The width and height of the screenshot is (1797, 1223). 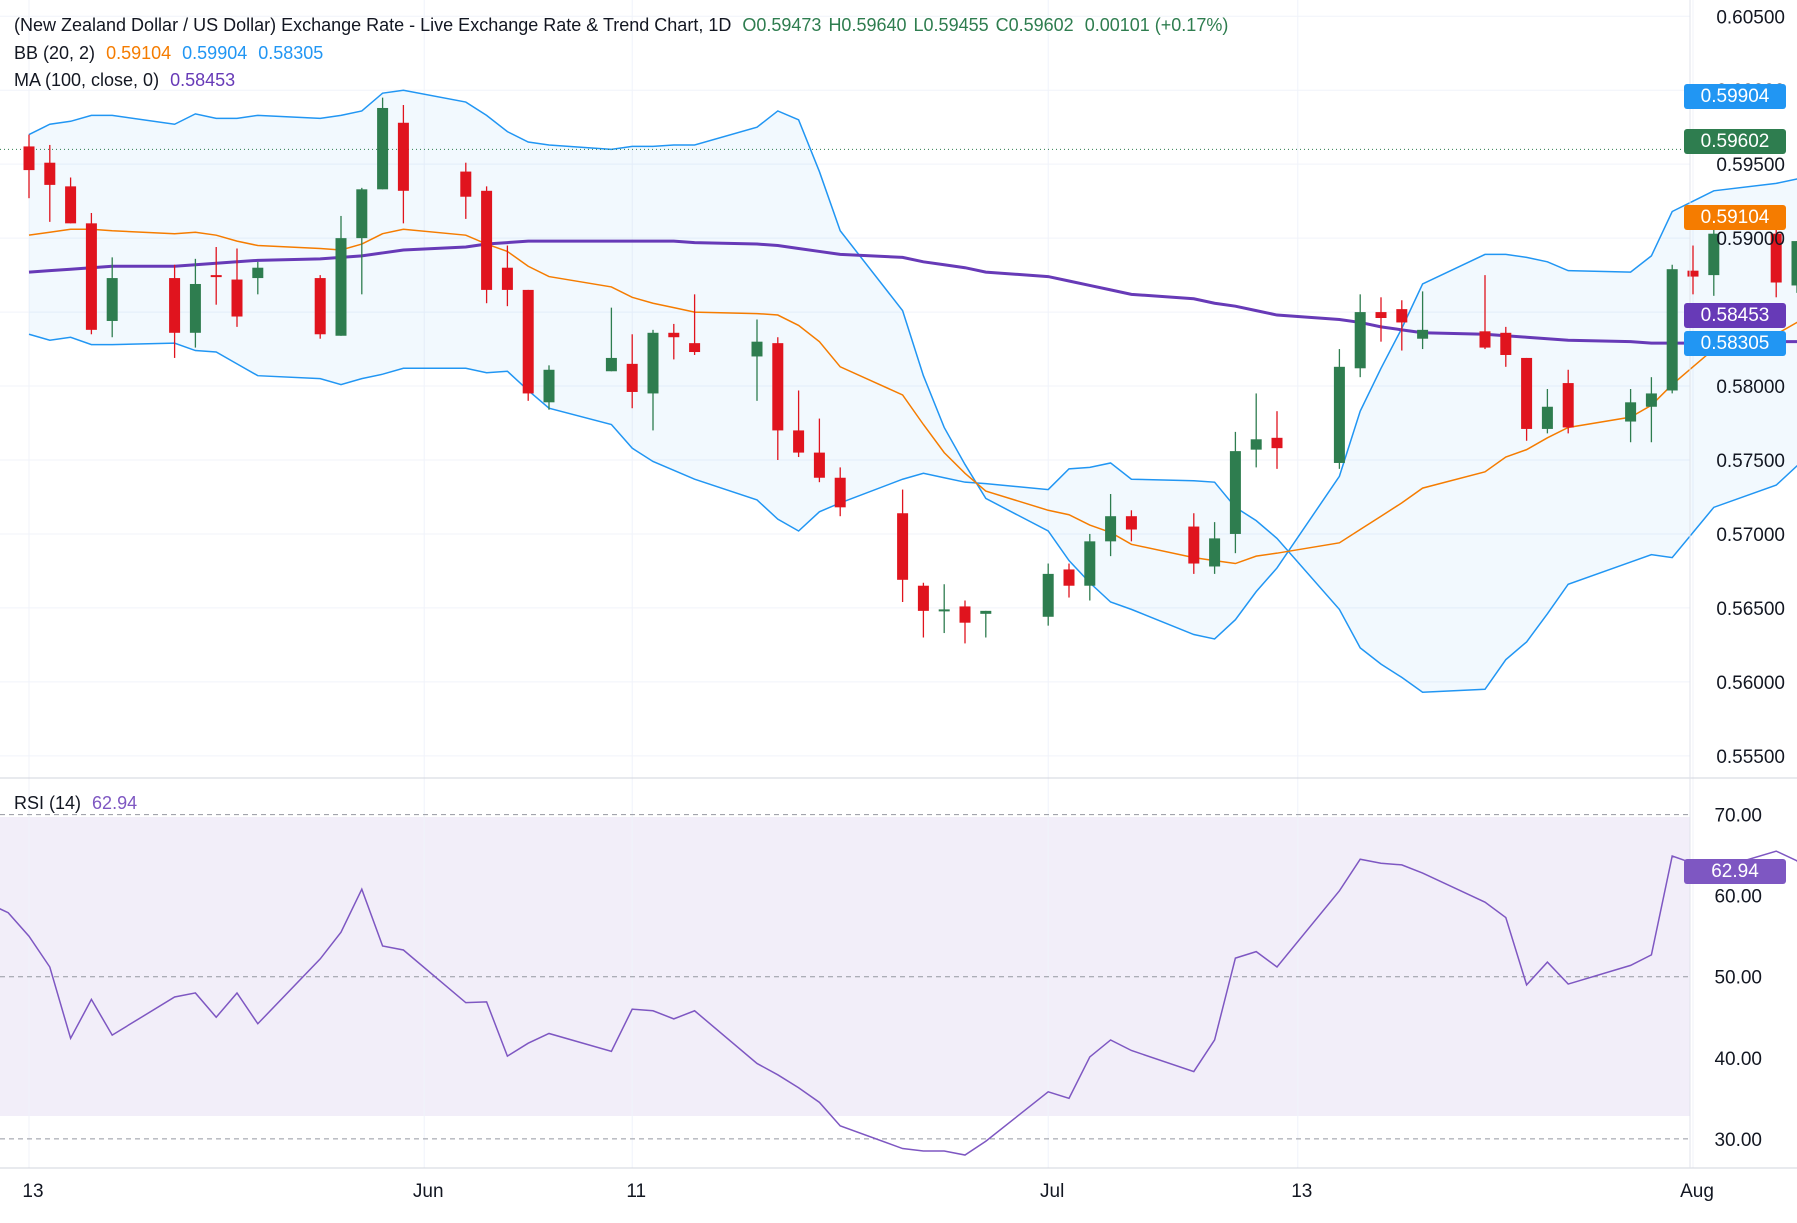 What do you see at coordinates (1156, 25) in the screenshot?
I see `change-value: 0.00101 (+0.17%)` at bounding box center [1156, 25].